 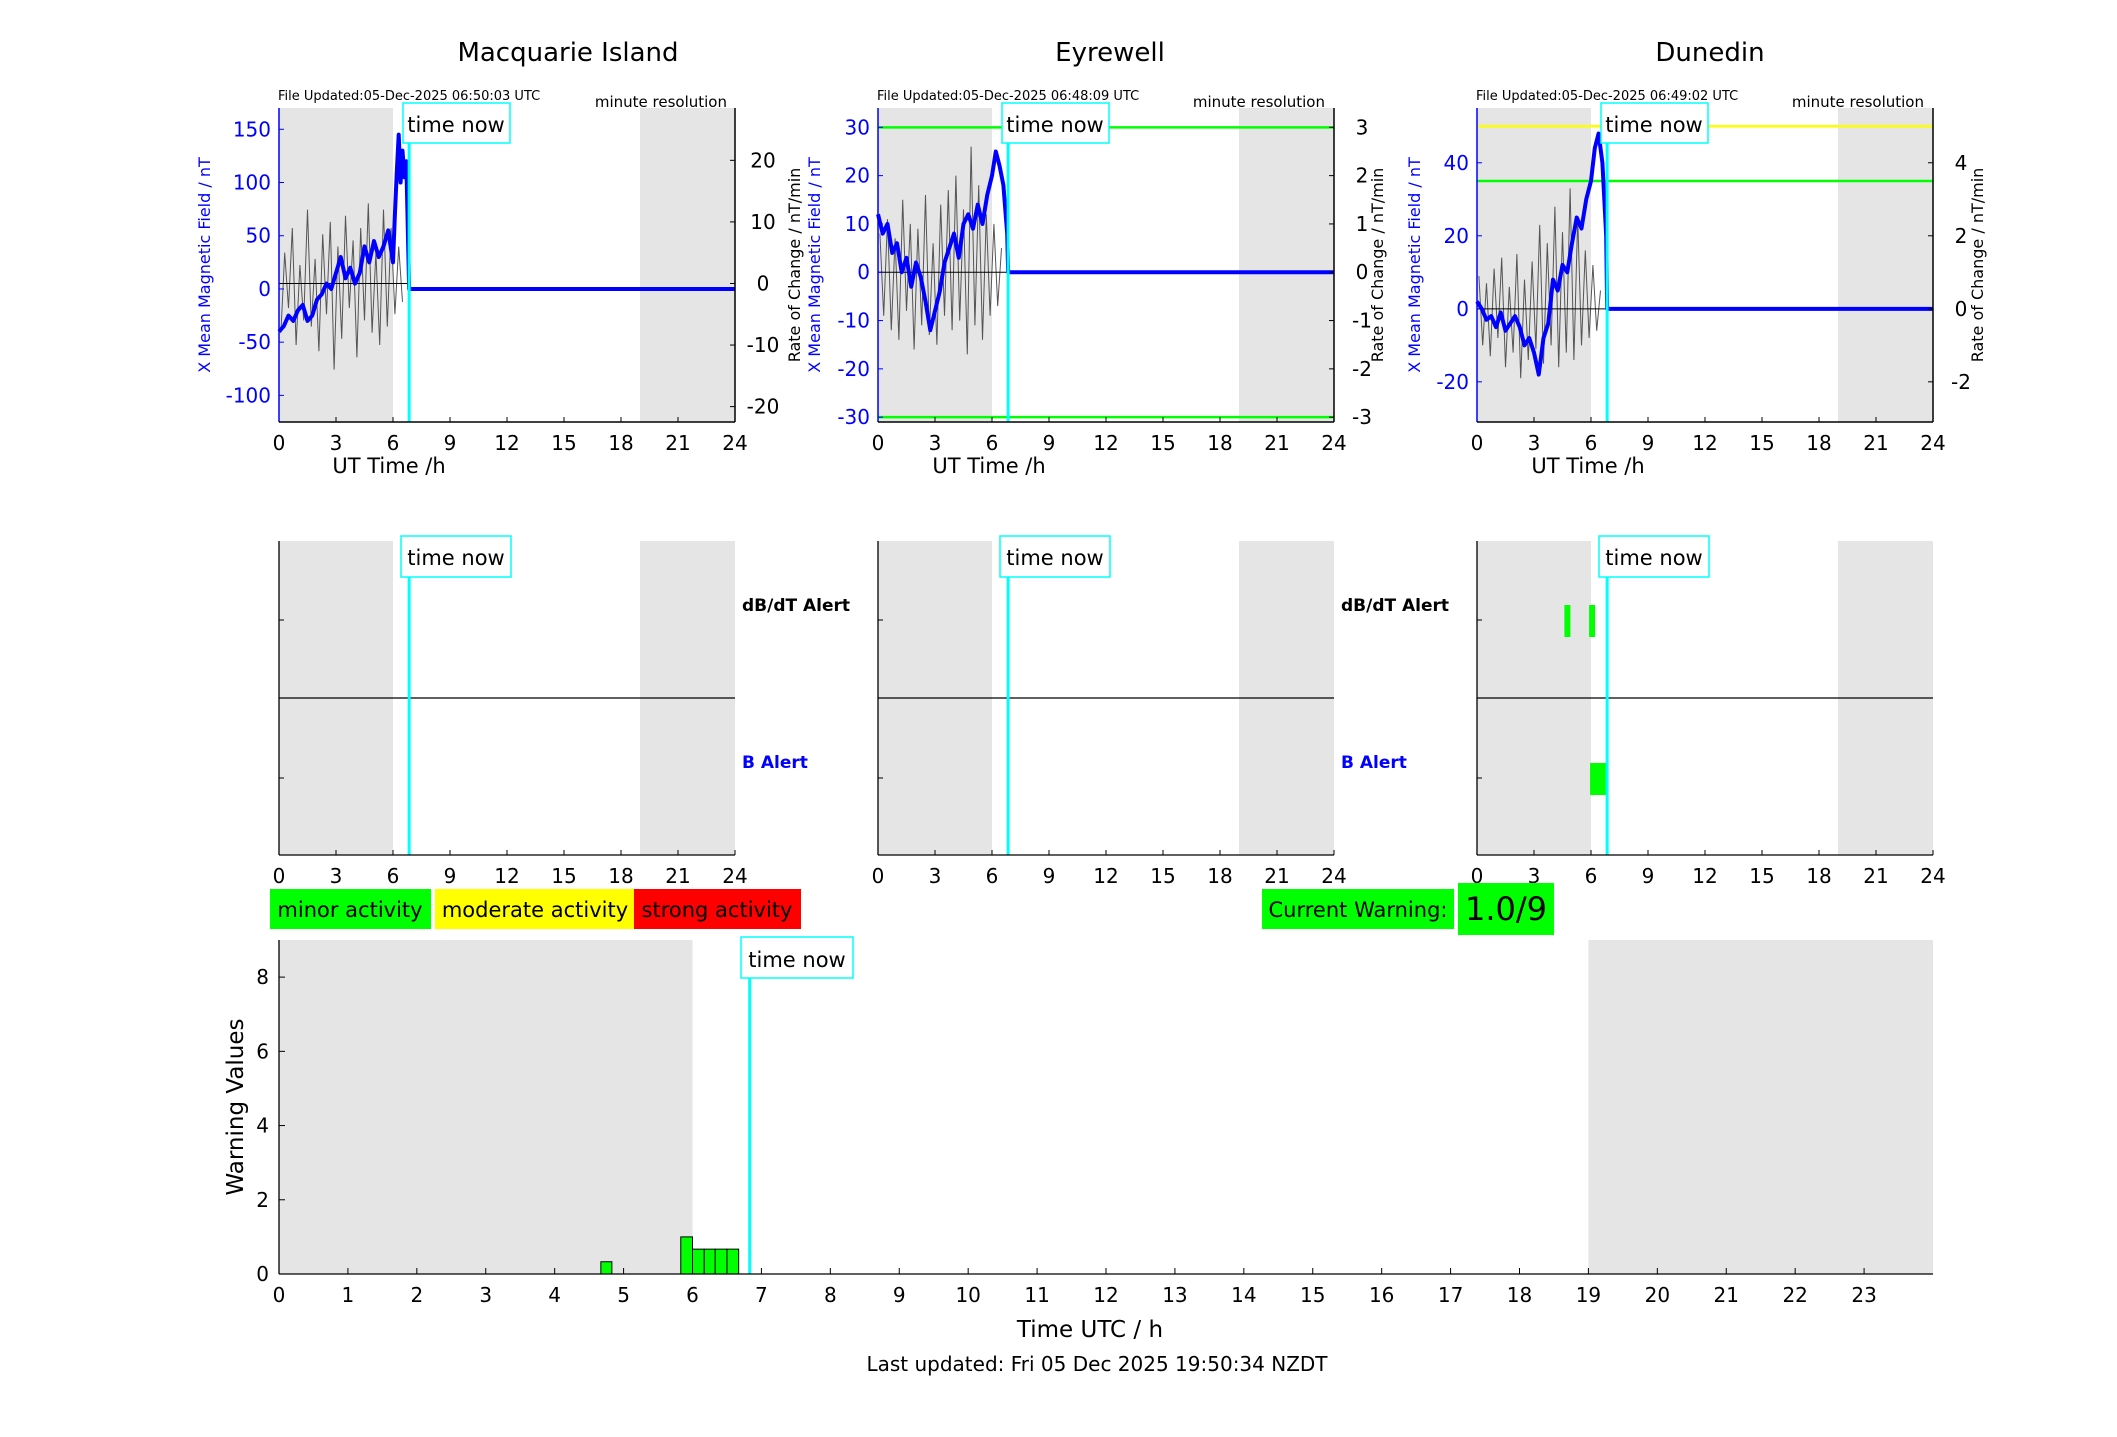 I want to click on x-tick-label: 11, so click(x=1036, y=1295).